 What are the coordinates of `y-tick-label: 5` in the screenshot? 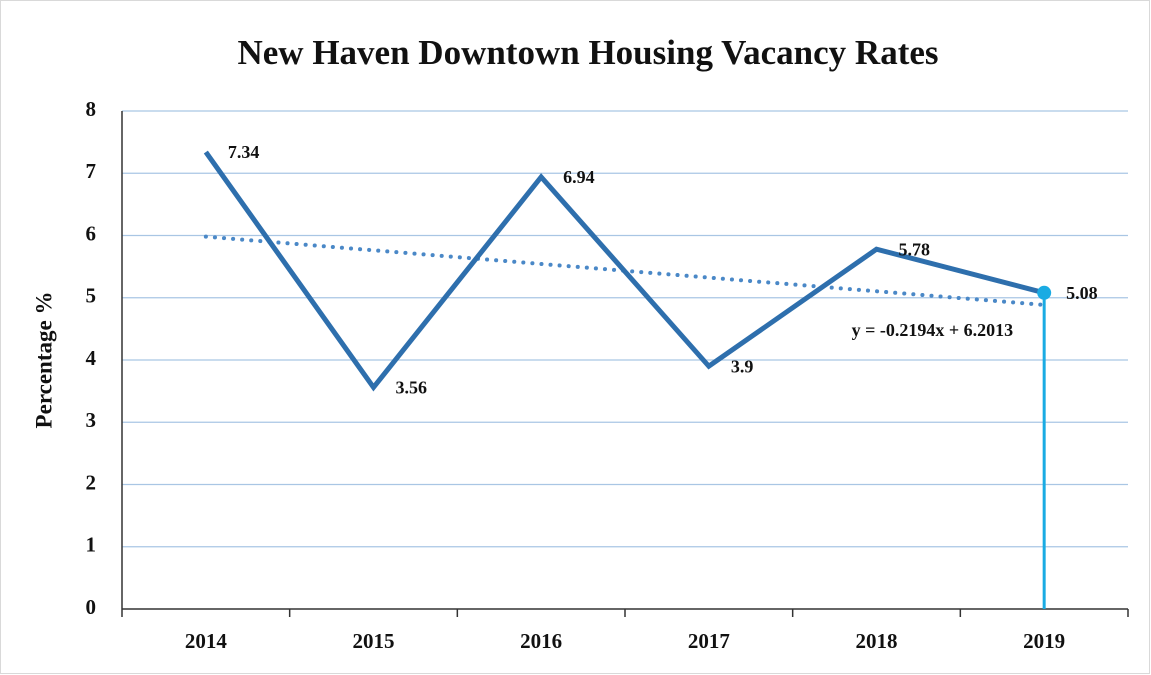 It's located at (91, 296).